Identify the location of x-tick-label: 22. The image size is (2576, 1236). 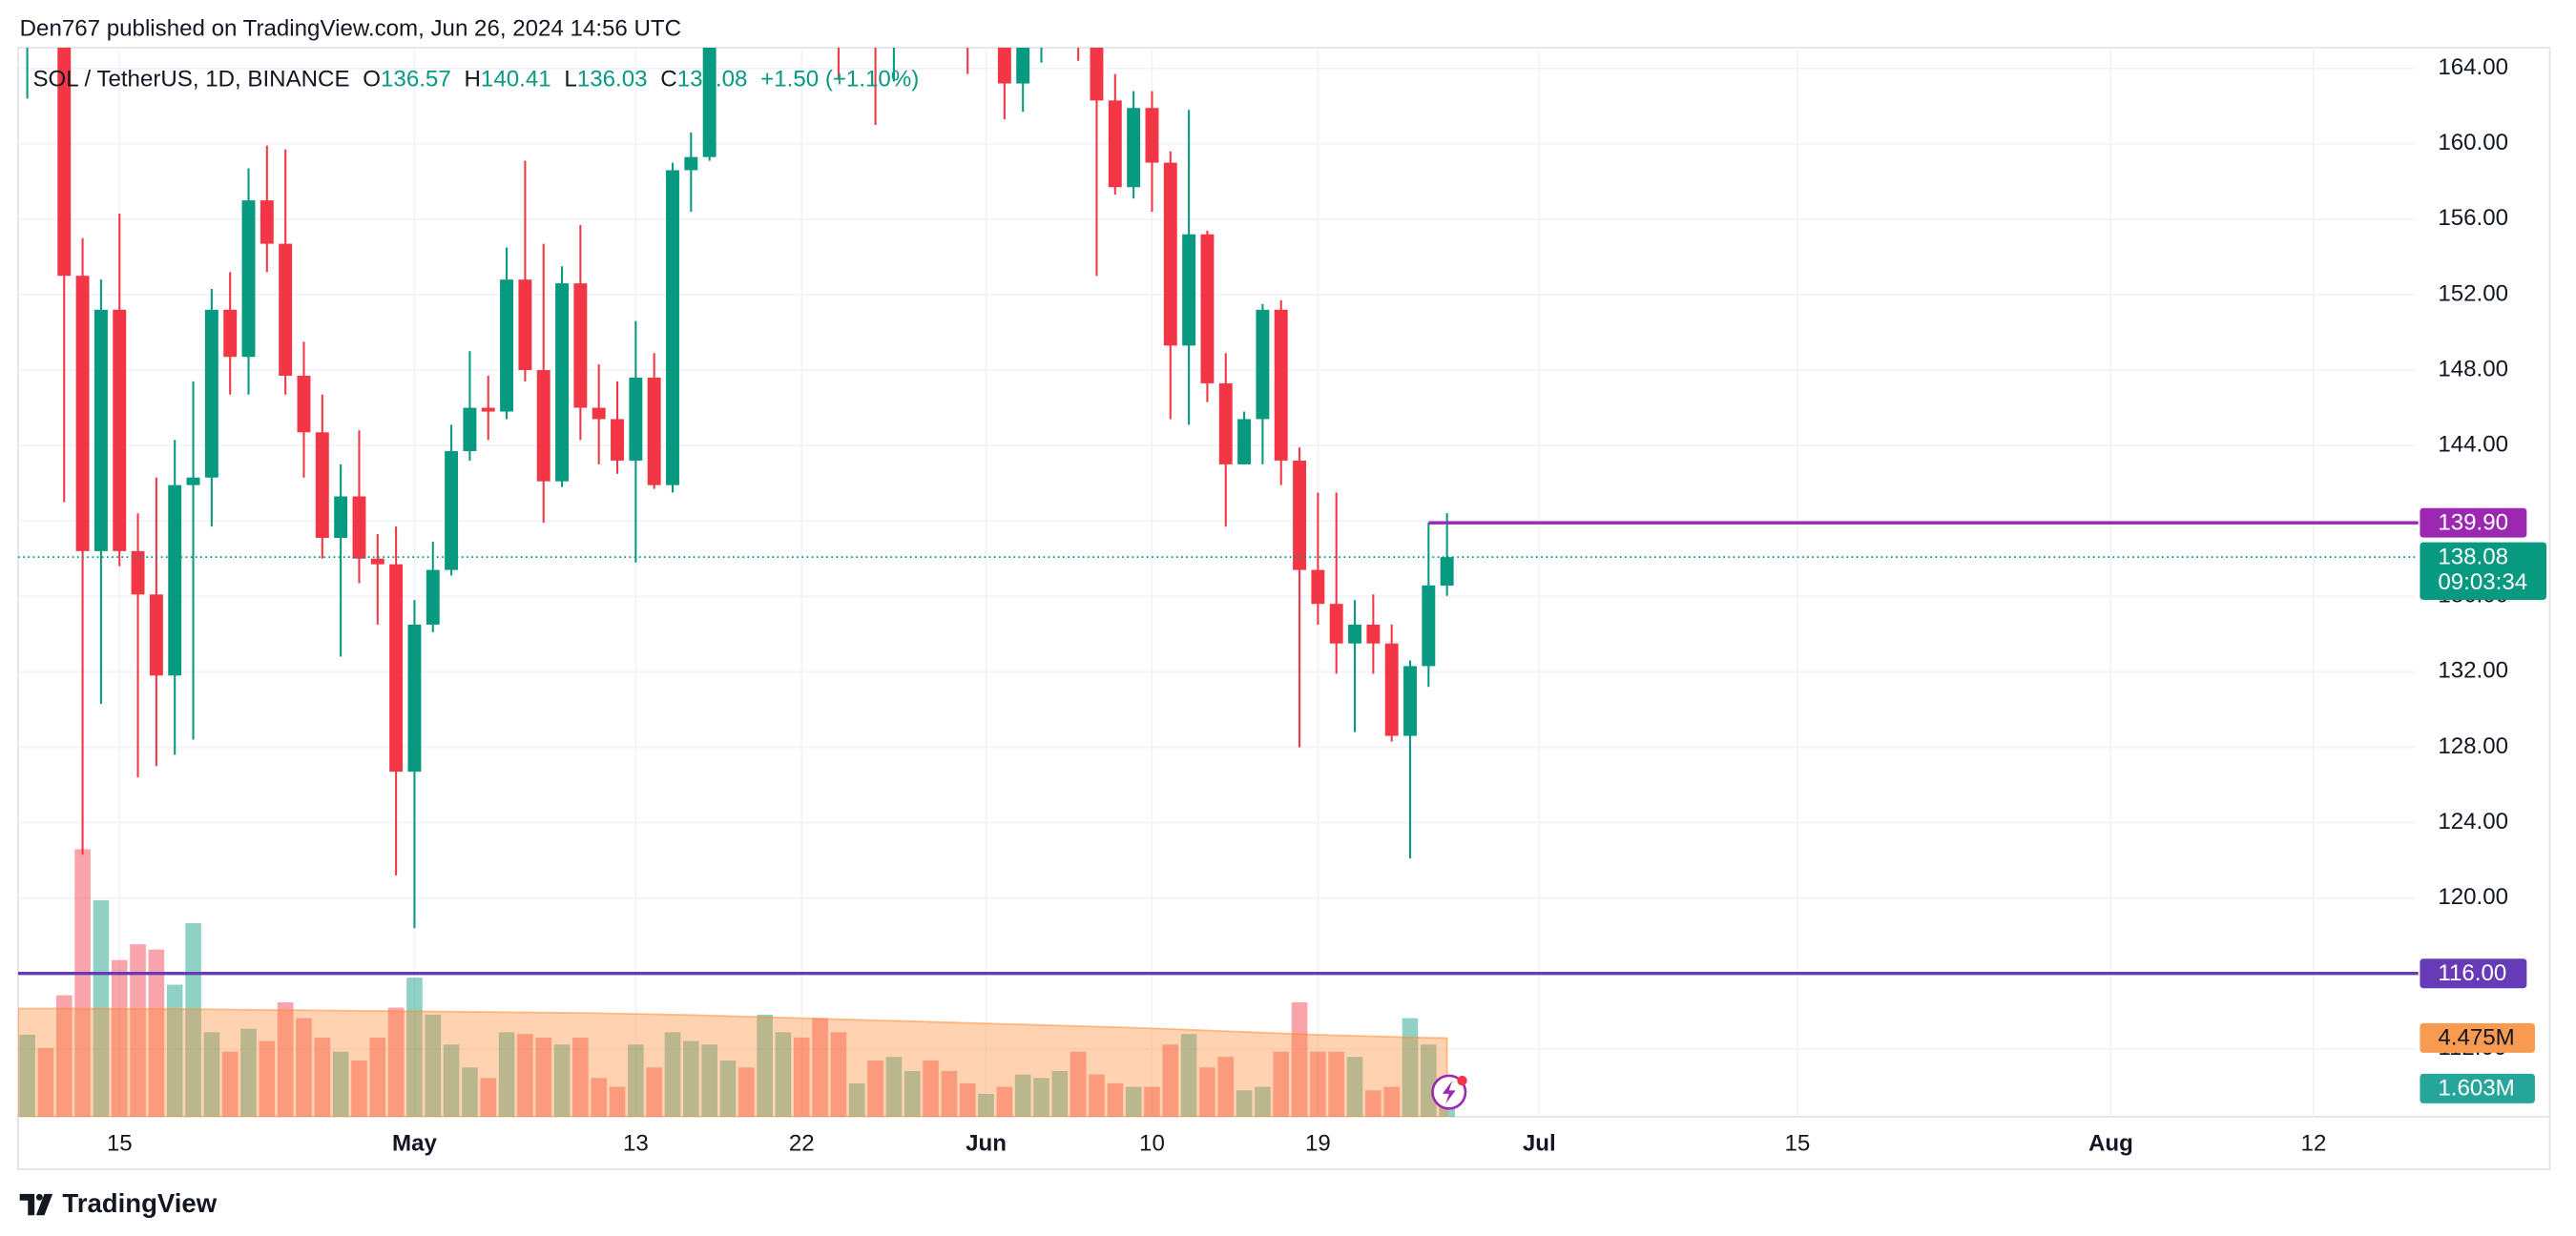
(802, 1144).